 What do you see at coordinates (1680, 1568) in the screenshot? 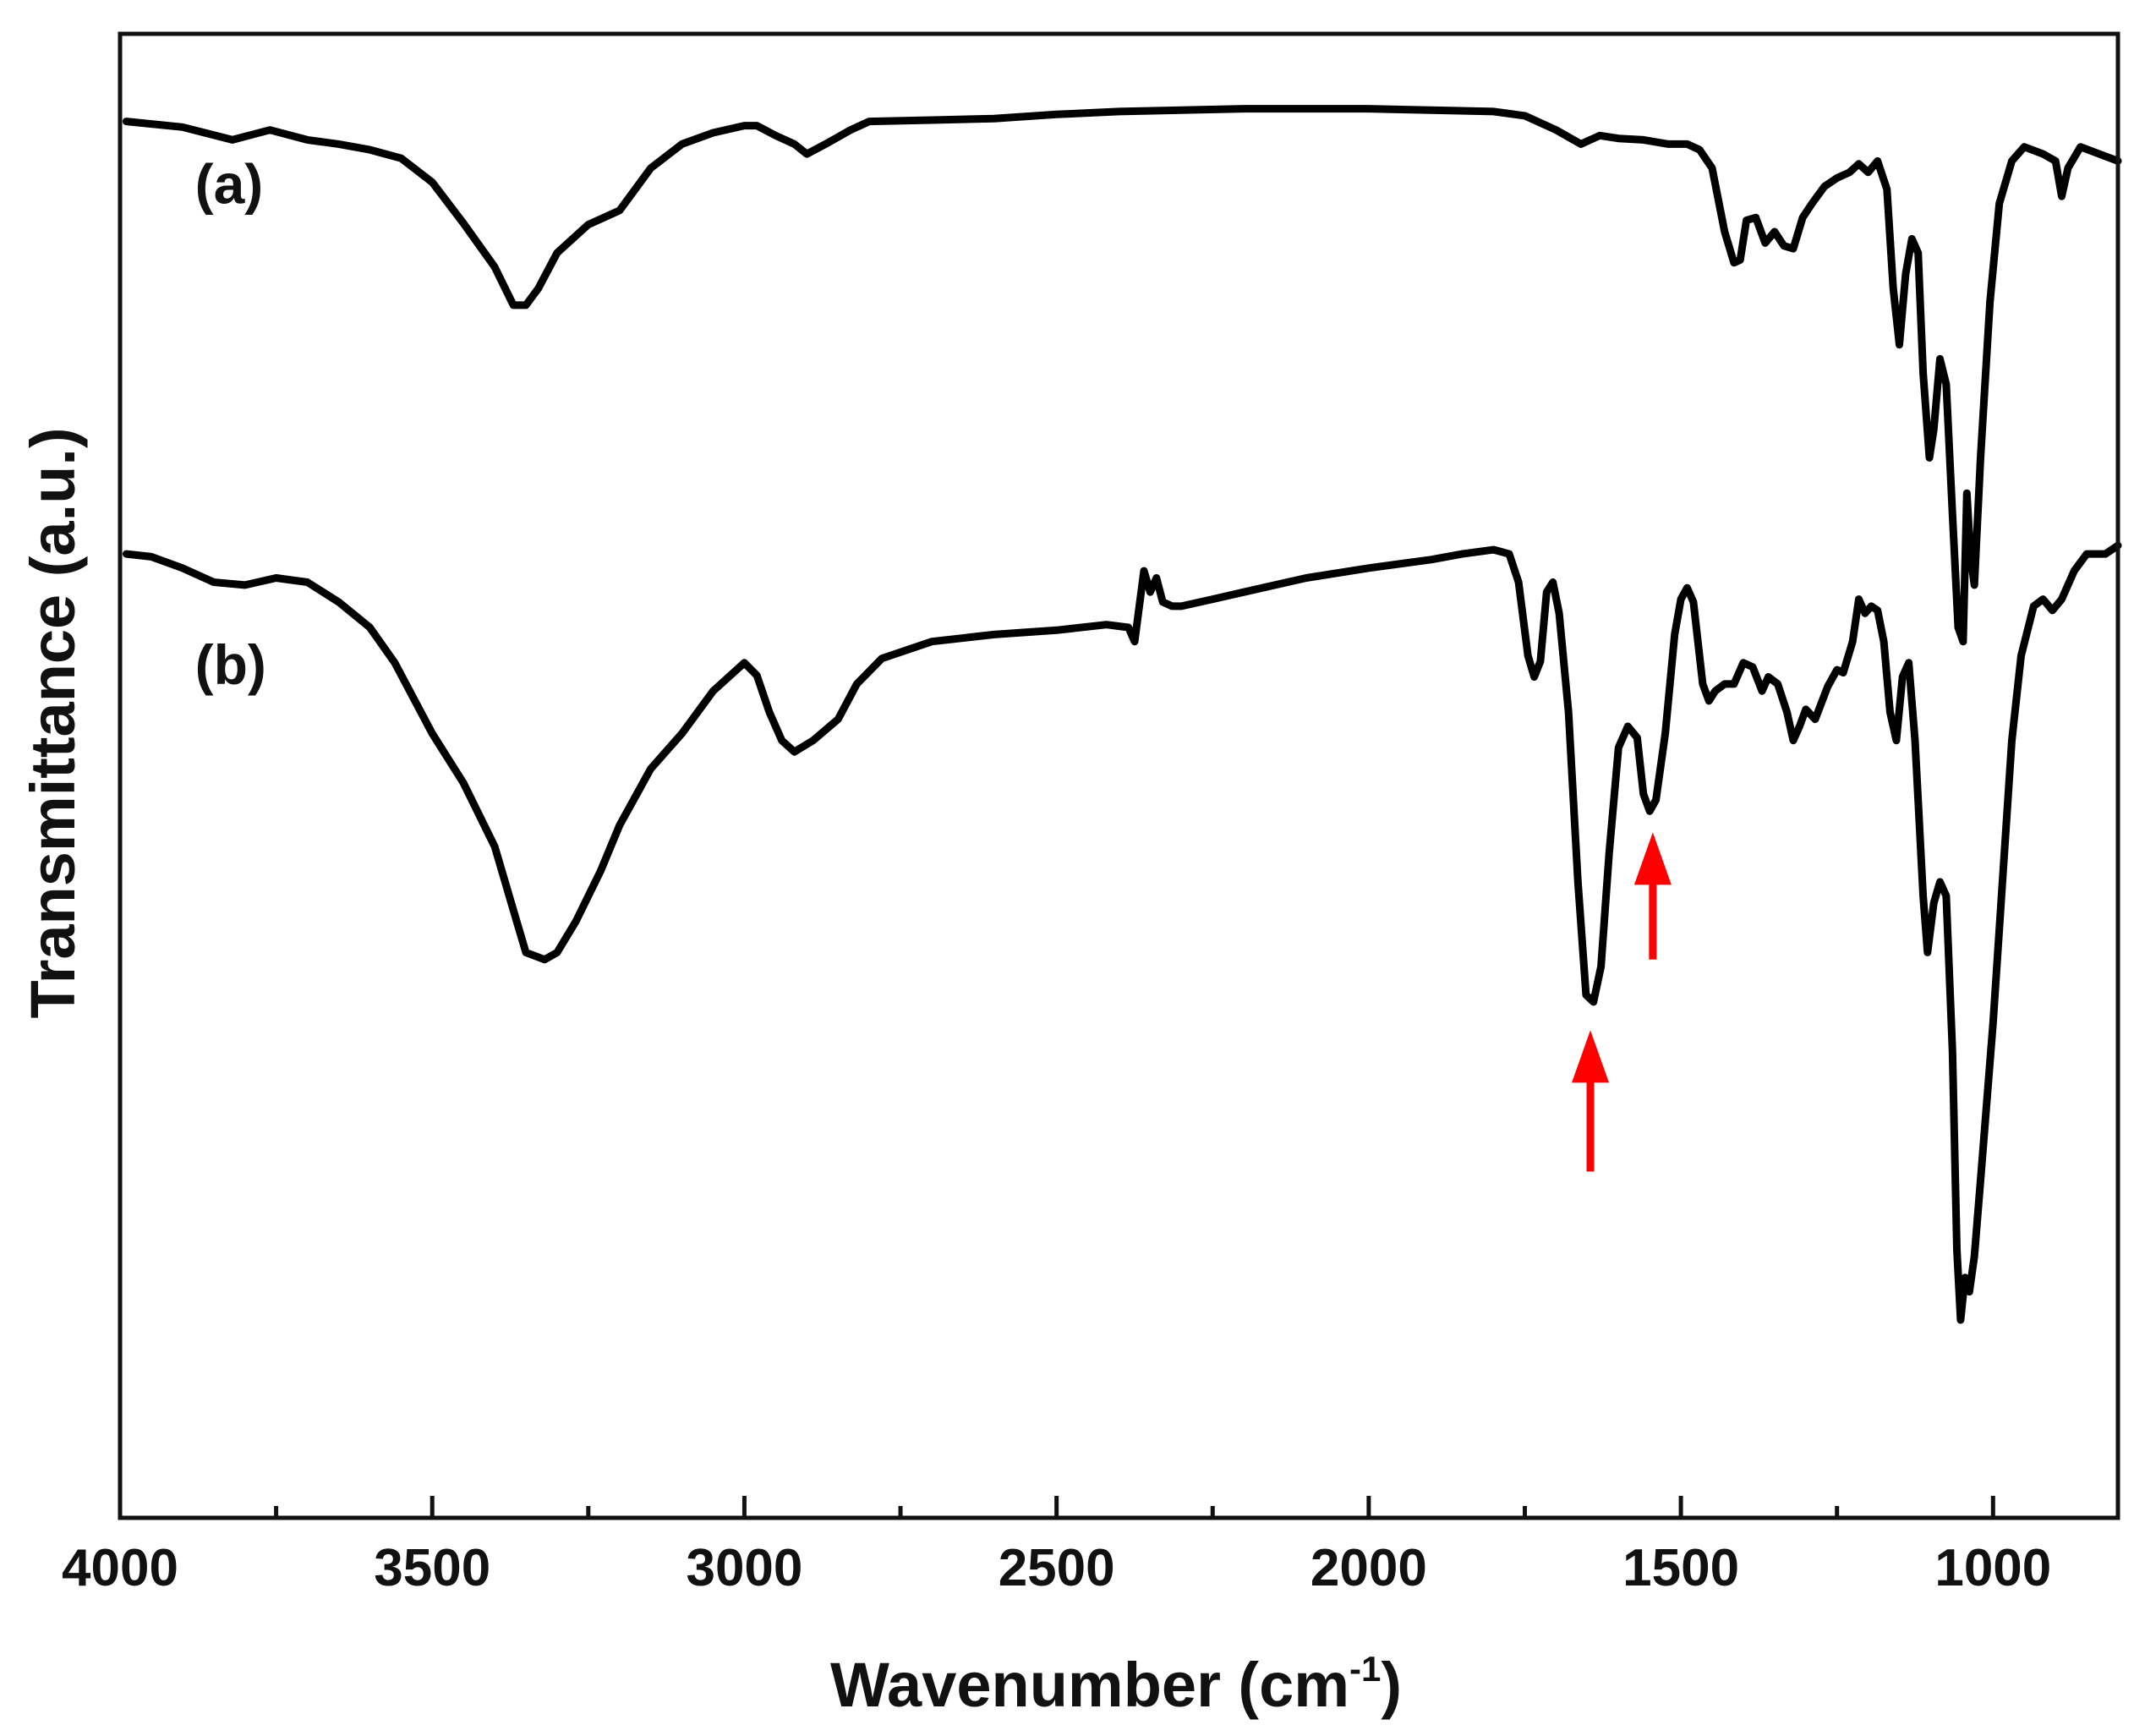
I see `x-tick-label: 1500` at bounding box center [1680, 1568].